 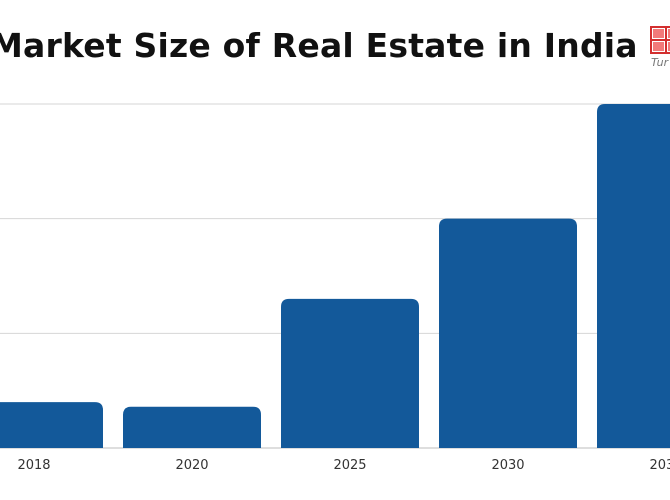 I want to click on x-tick-labels: 2018 2020 2025 2030 2030, so click(x=343, y=465).